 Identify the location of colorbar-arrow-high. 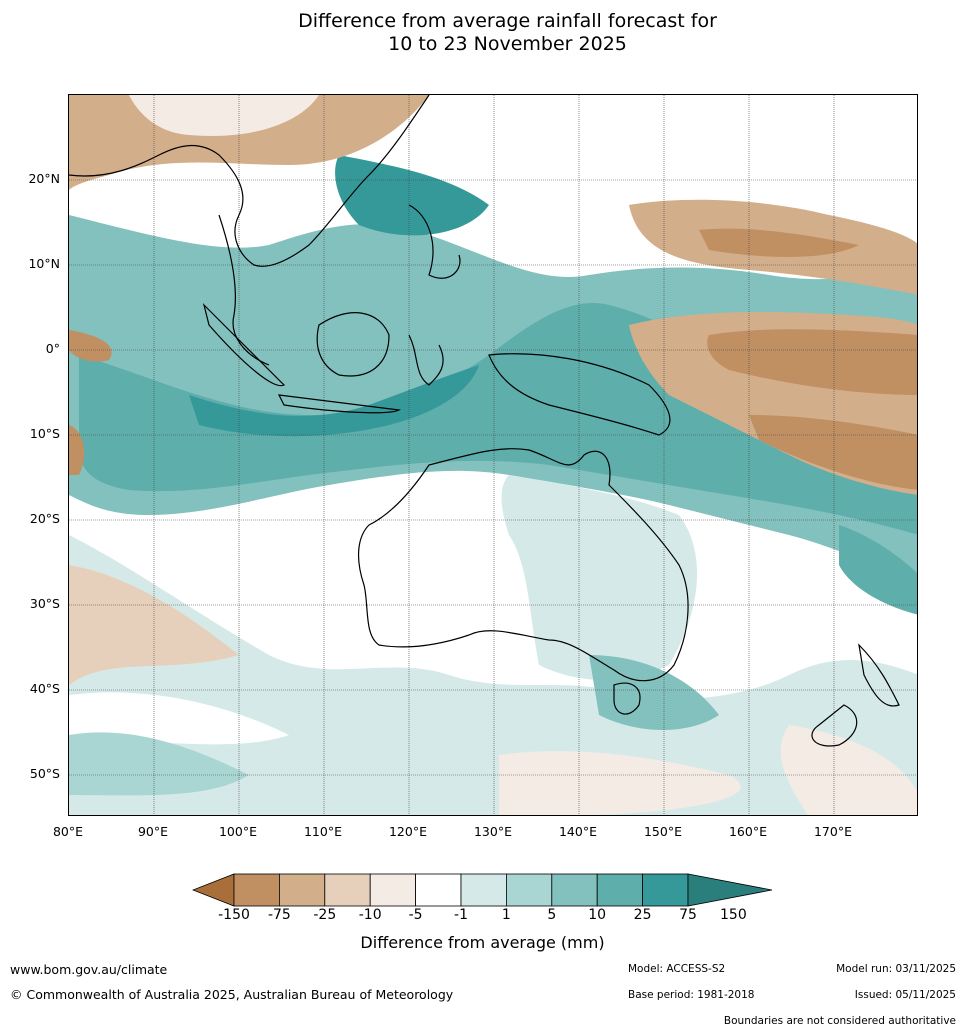
(730, 890).